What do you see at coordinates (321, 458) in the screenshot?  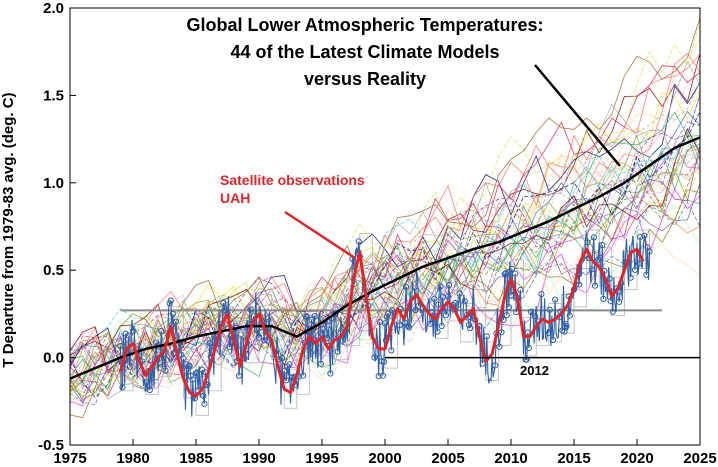 I see `x-tick-label: 1995` at bounding box center [321, 458].